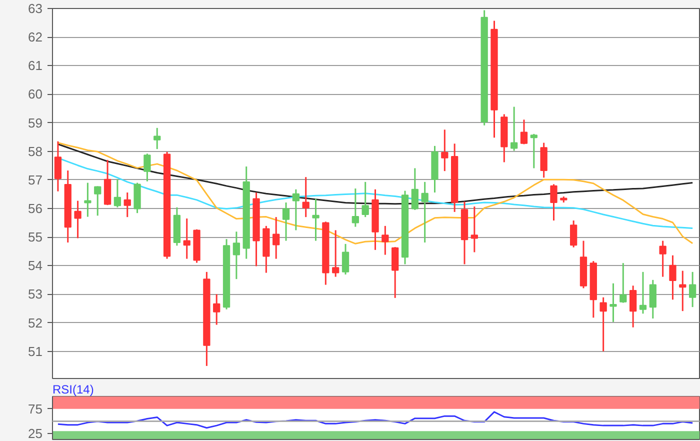 The height and width of the screenshot is (441, 700). Describe the element at coordinates (35, 351) in the screenshot. I see `y-tick-label: 51` at that location.